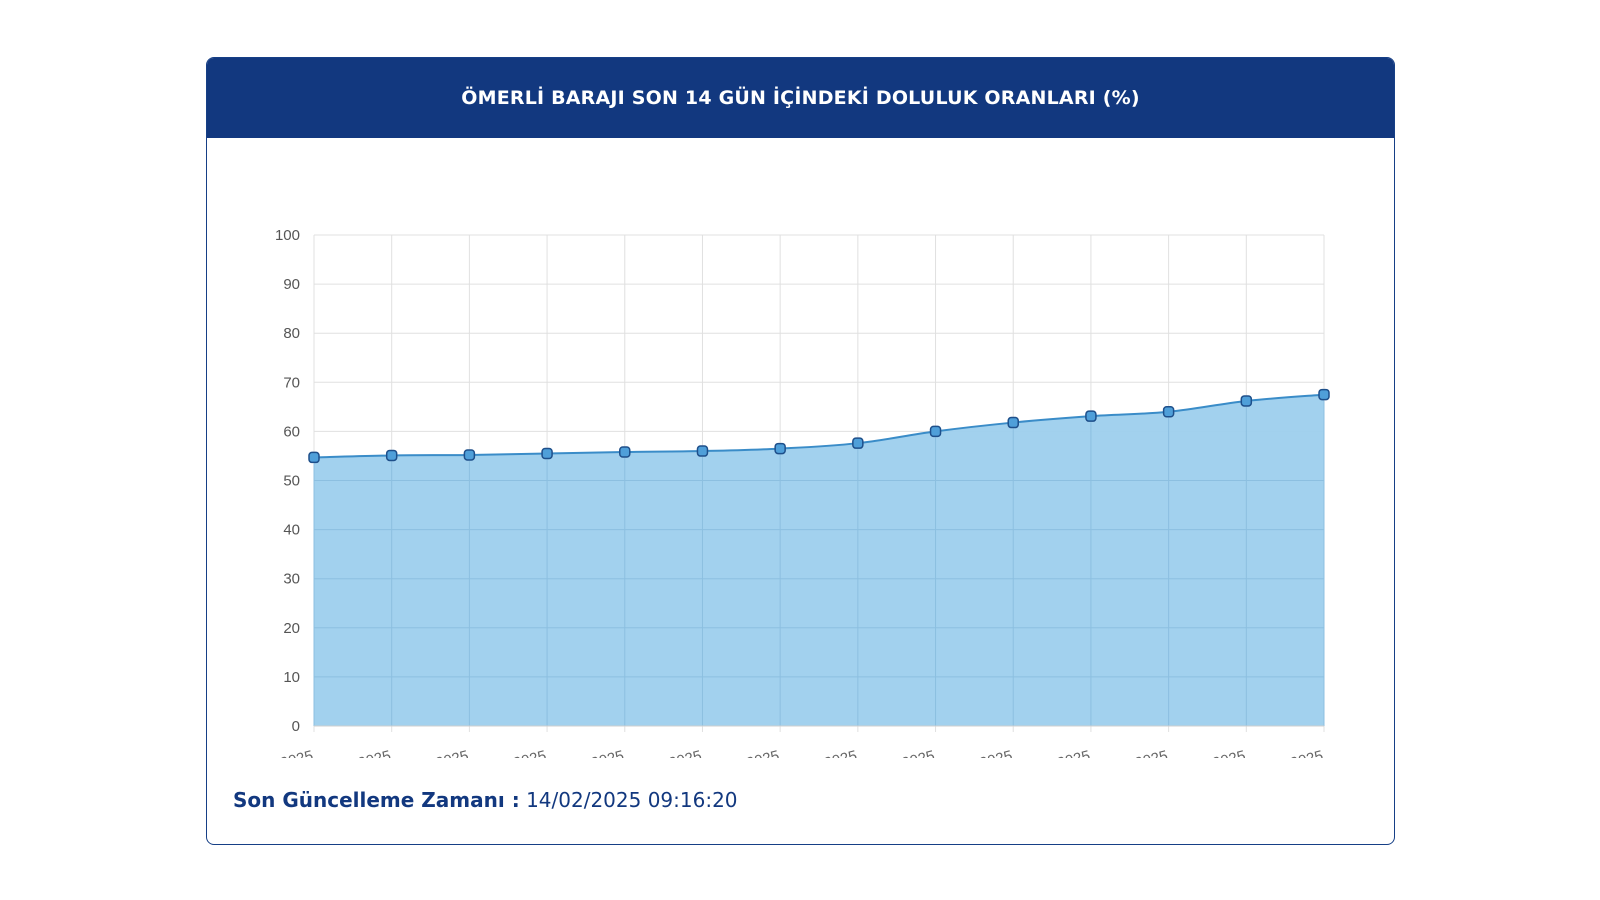 Image resolution: width=1600 pixels, height=900 pixels. I want to click on y-tick-label: 0, so click(296, 726).